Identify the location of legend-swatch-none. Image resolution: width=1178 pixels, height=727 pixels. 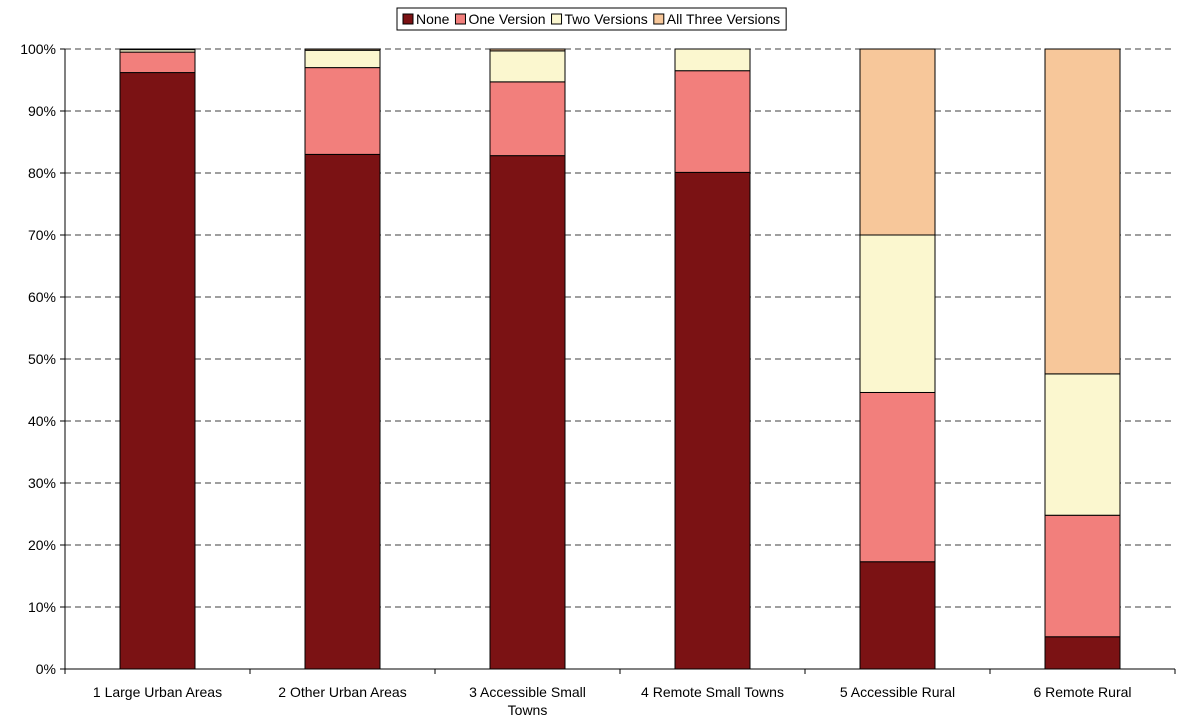
(408, 19).